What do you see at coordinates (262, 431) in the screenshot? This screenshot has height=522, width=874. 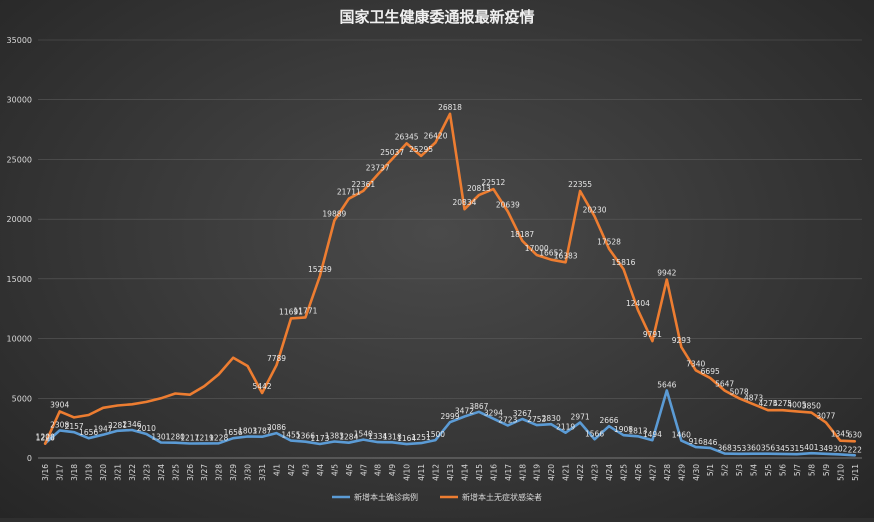 I see `data-label: 1787` at bounding box center [262, 431].